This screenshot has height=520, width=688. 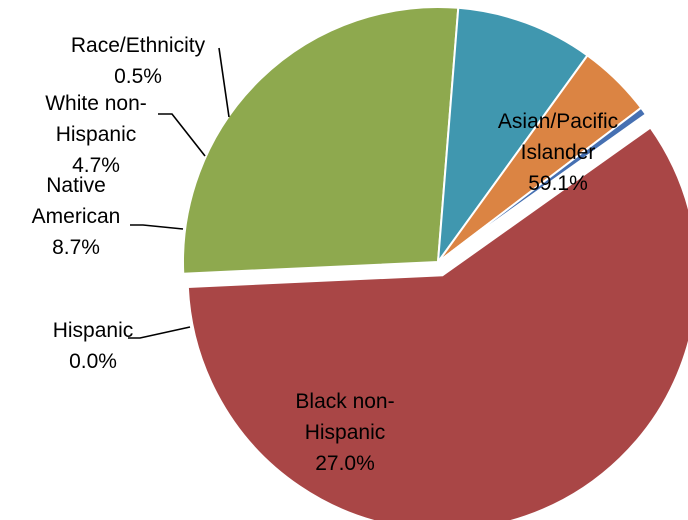 I want to click on slice-category-label: Islander, so click(x=558, y=152).